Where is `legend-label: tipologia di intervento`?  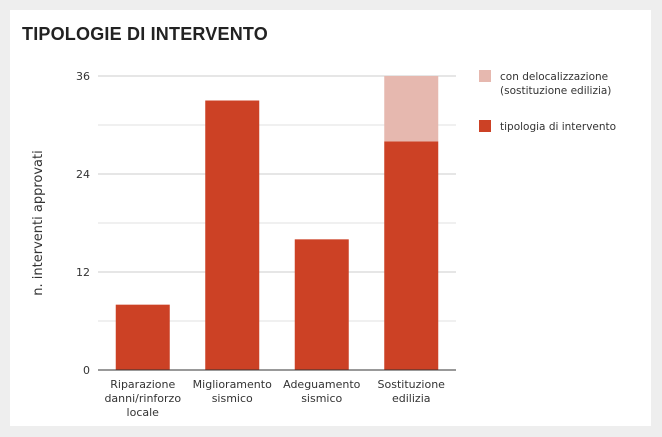 legend-label: tipologia di intervento is located at coordinates (558, 127).